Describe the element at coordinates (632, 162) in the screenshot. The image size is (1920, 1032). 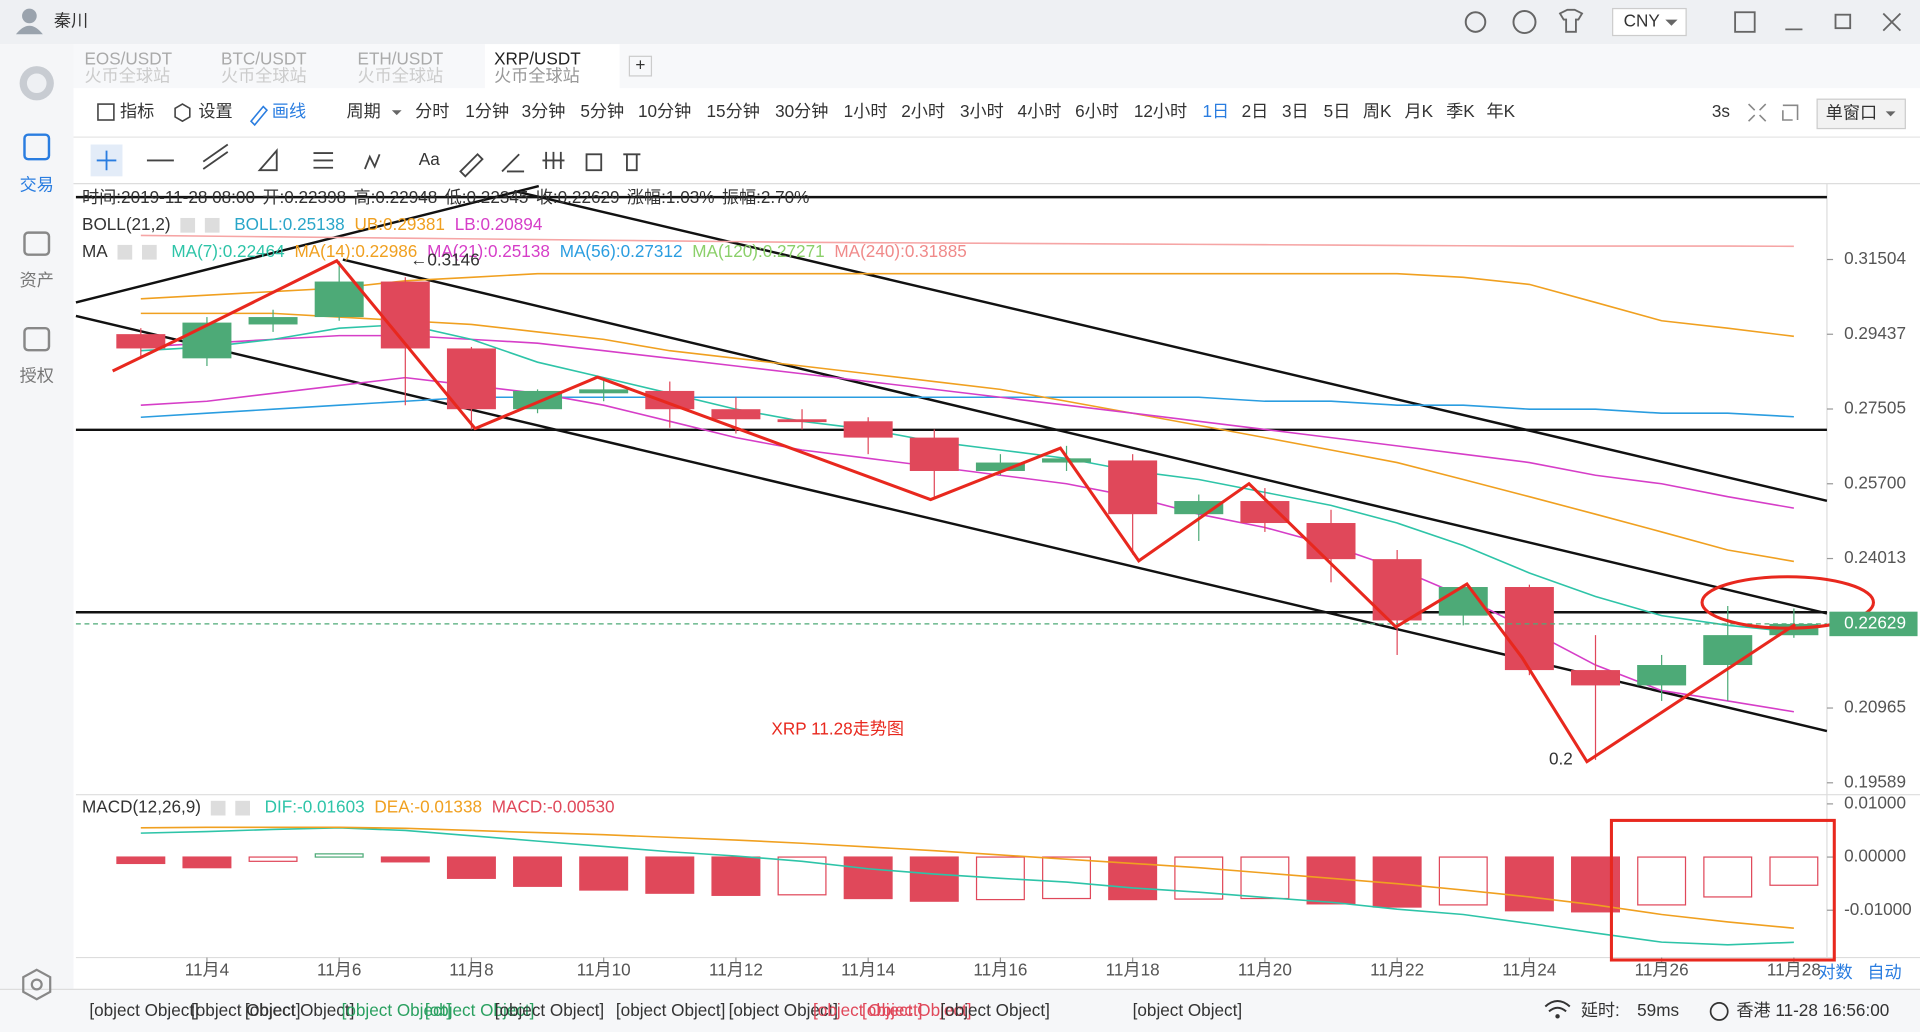
I see `delete-tool` at that location.